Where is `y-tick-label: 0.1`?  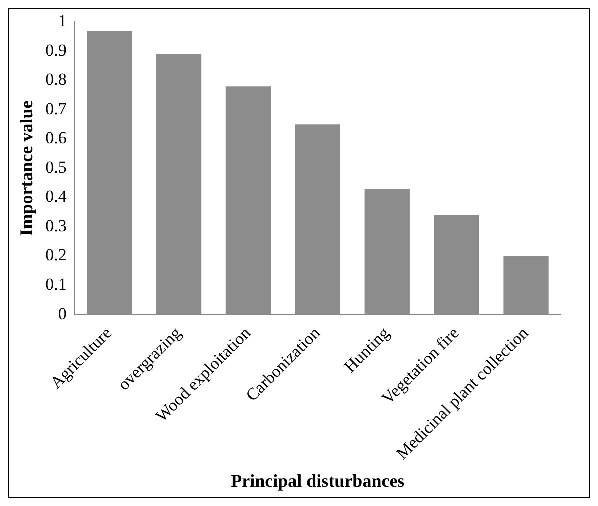 y-tick-label: 0.1 is located at coordinates (56, 284).